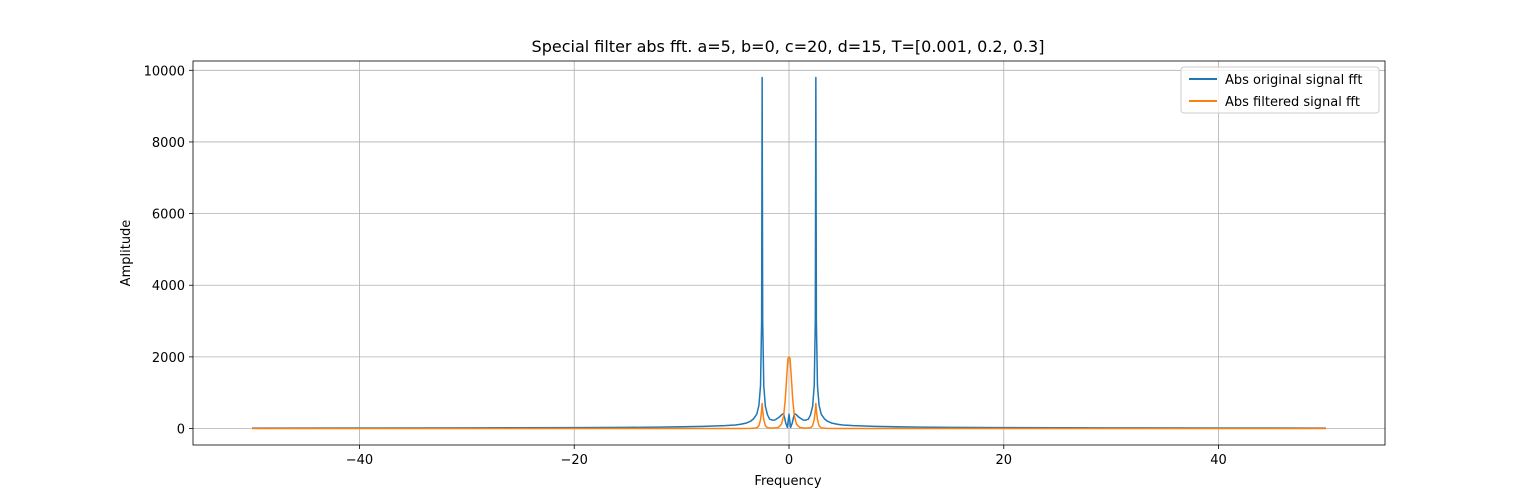 The width and height of the screenshot is (1539, 504). What do you see at coordinates (168, 358) in the screenshot?
I see `y-tick-label: 2000` at bounding box center [168, 358].